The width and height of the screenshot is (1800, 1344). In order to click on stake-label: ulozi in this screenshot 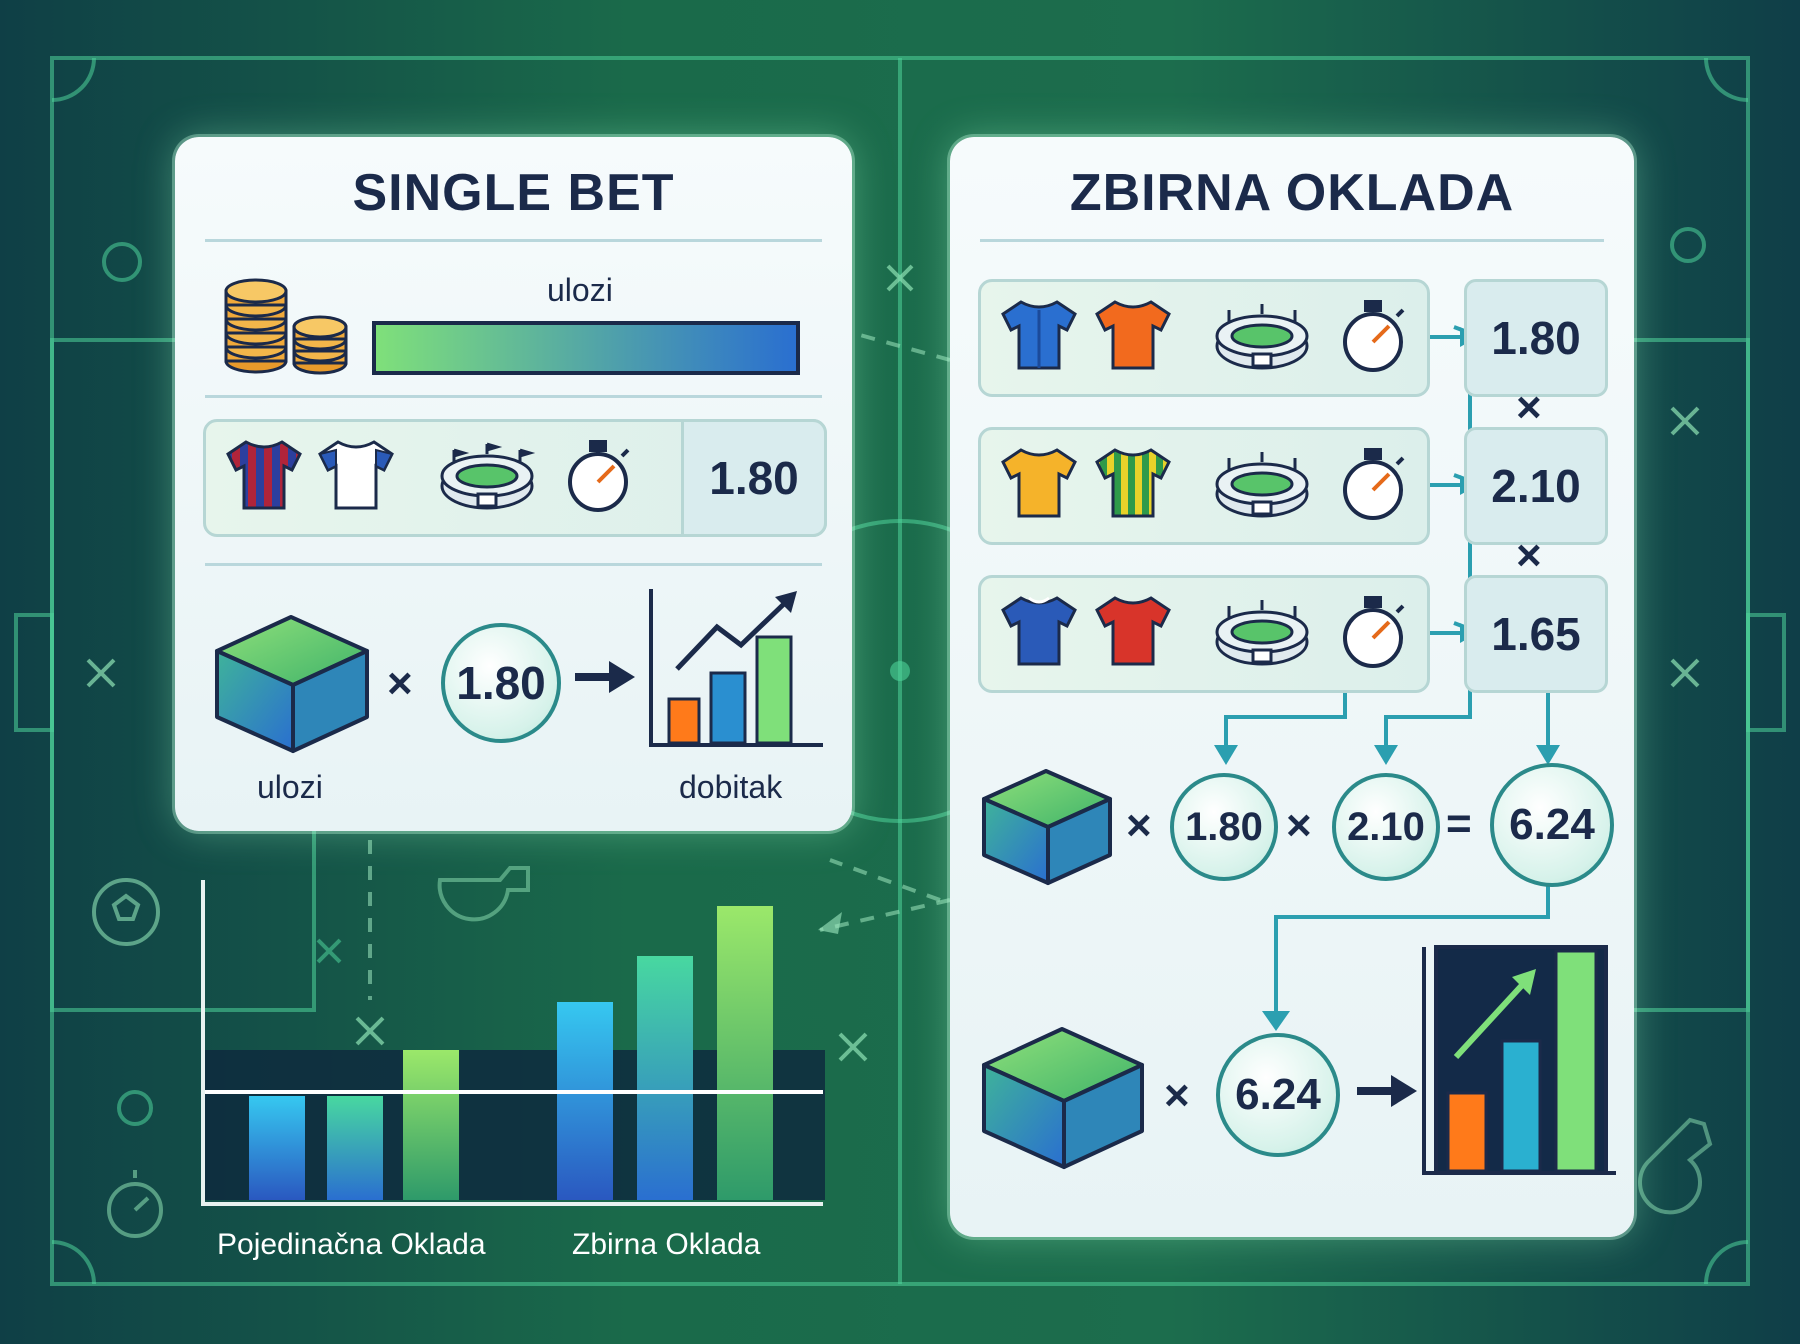, I will do `click(290, 787)`.